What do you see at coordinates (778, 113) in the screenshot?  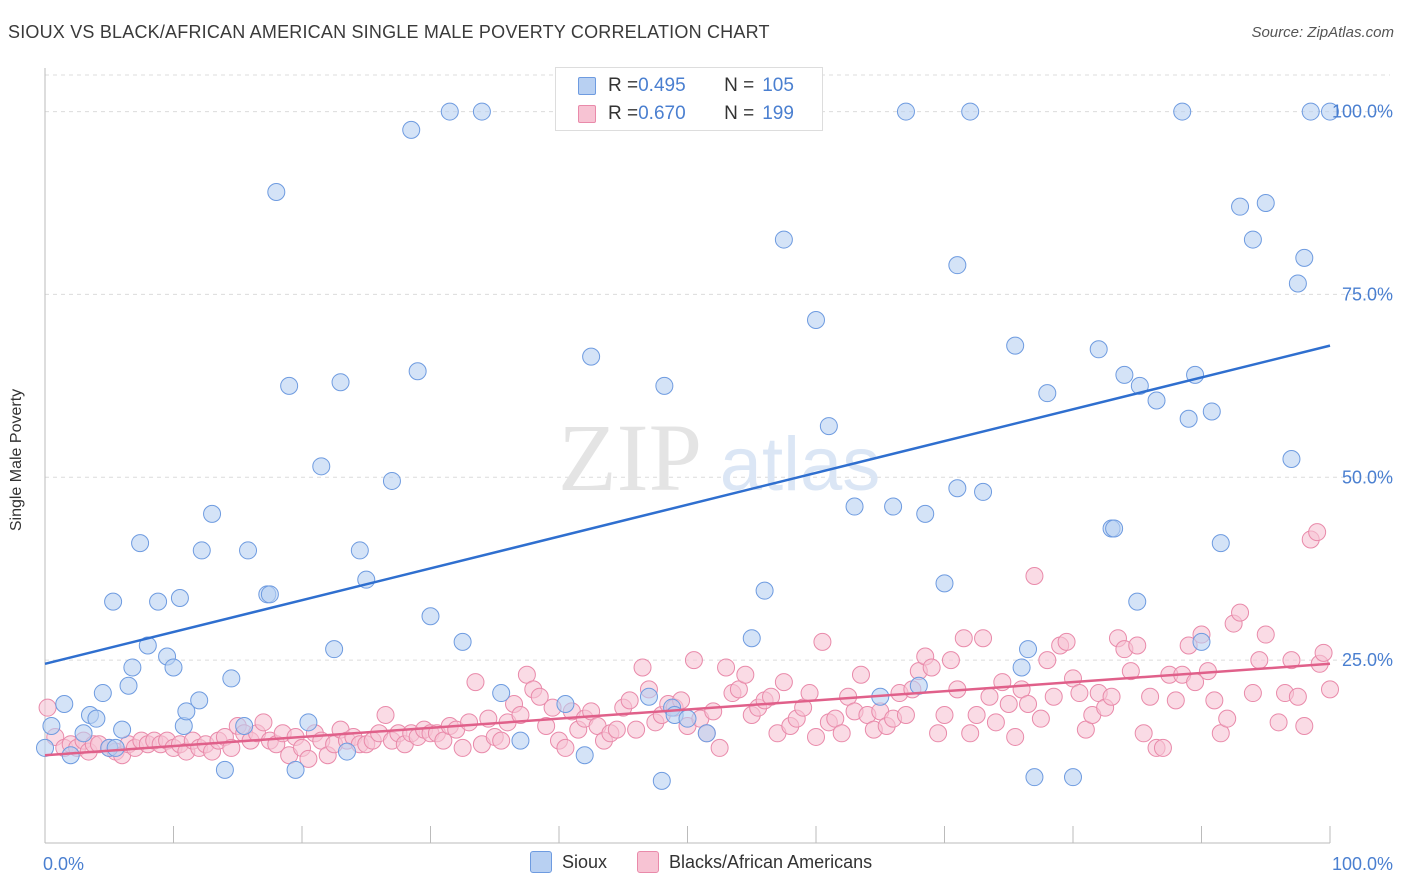 I see `legend-n-value: 199` at bounding box center [778, 113].